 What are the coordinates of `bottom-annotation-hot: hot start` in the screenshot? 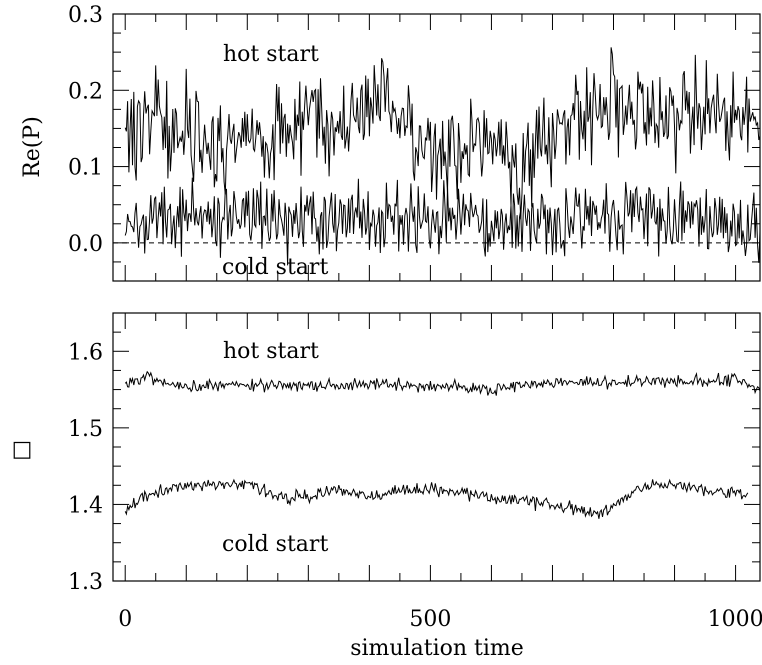 It's located at (271, 351).